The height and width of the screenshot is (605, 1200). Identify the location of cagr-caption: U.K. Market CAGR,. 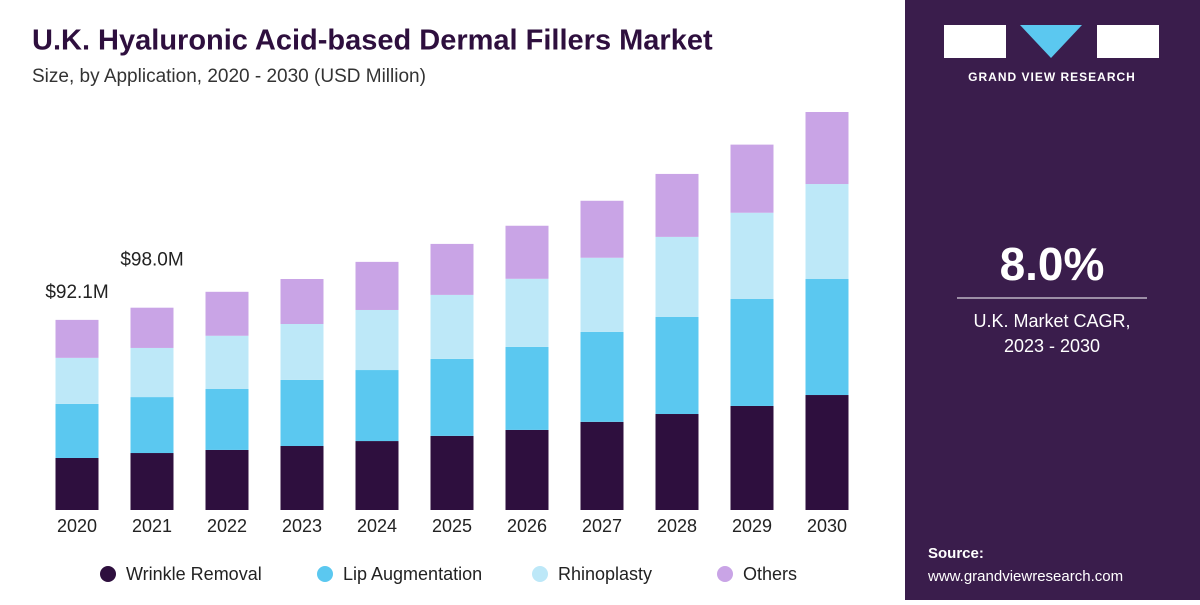
(1051, 321).